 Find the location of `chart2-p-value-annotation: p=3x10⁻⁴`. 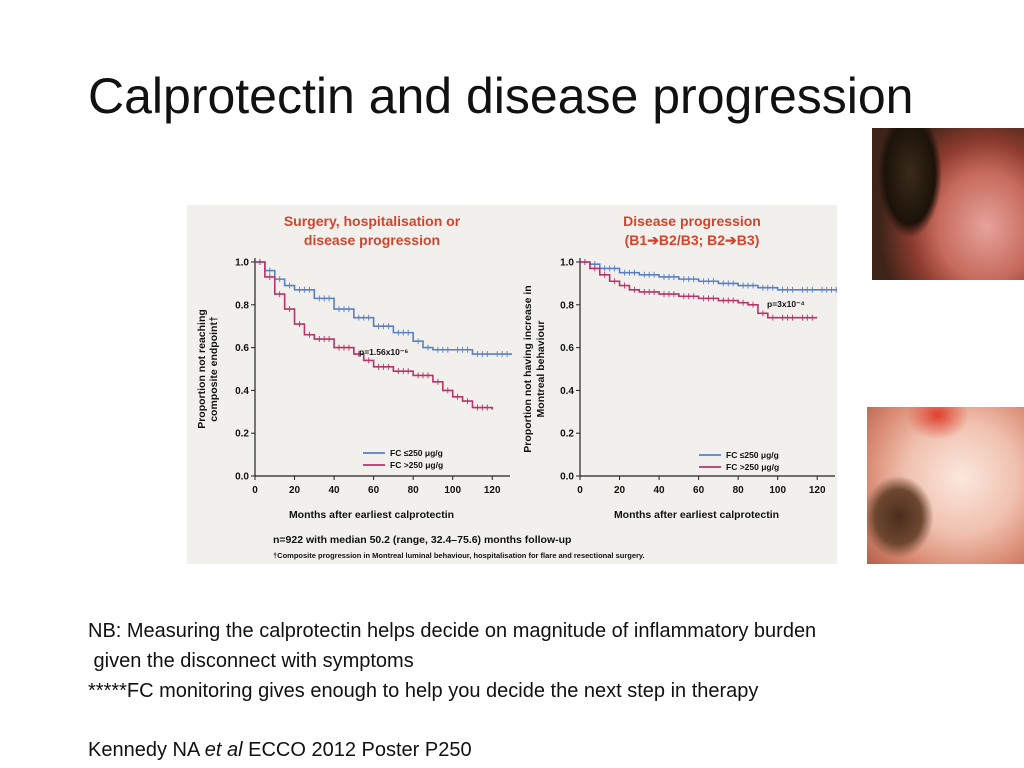

chart2-p-value-annotation: p=3x10⁻⁴ is located at coordinates (786, 304).